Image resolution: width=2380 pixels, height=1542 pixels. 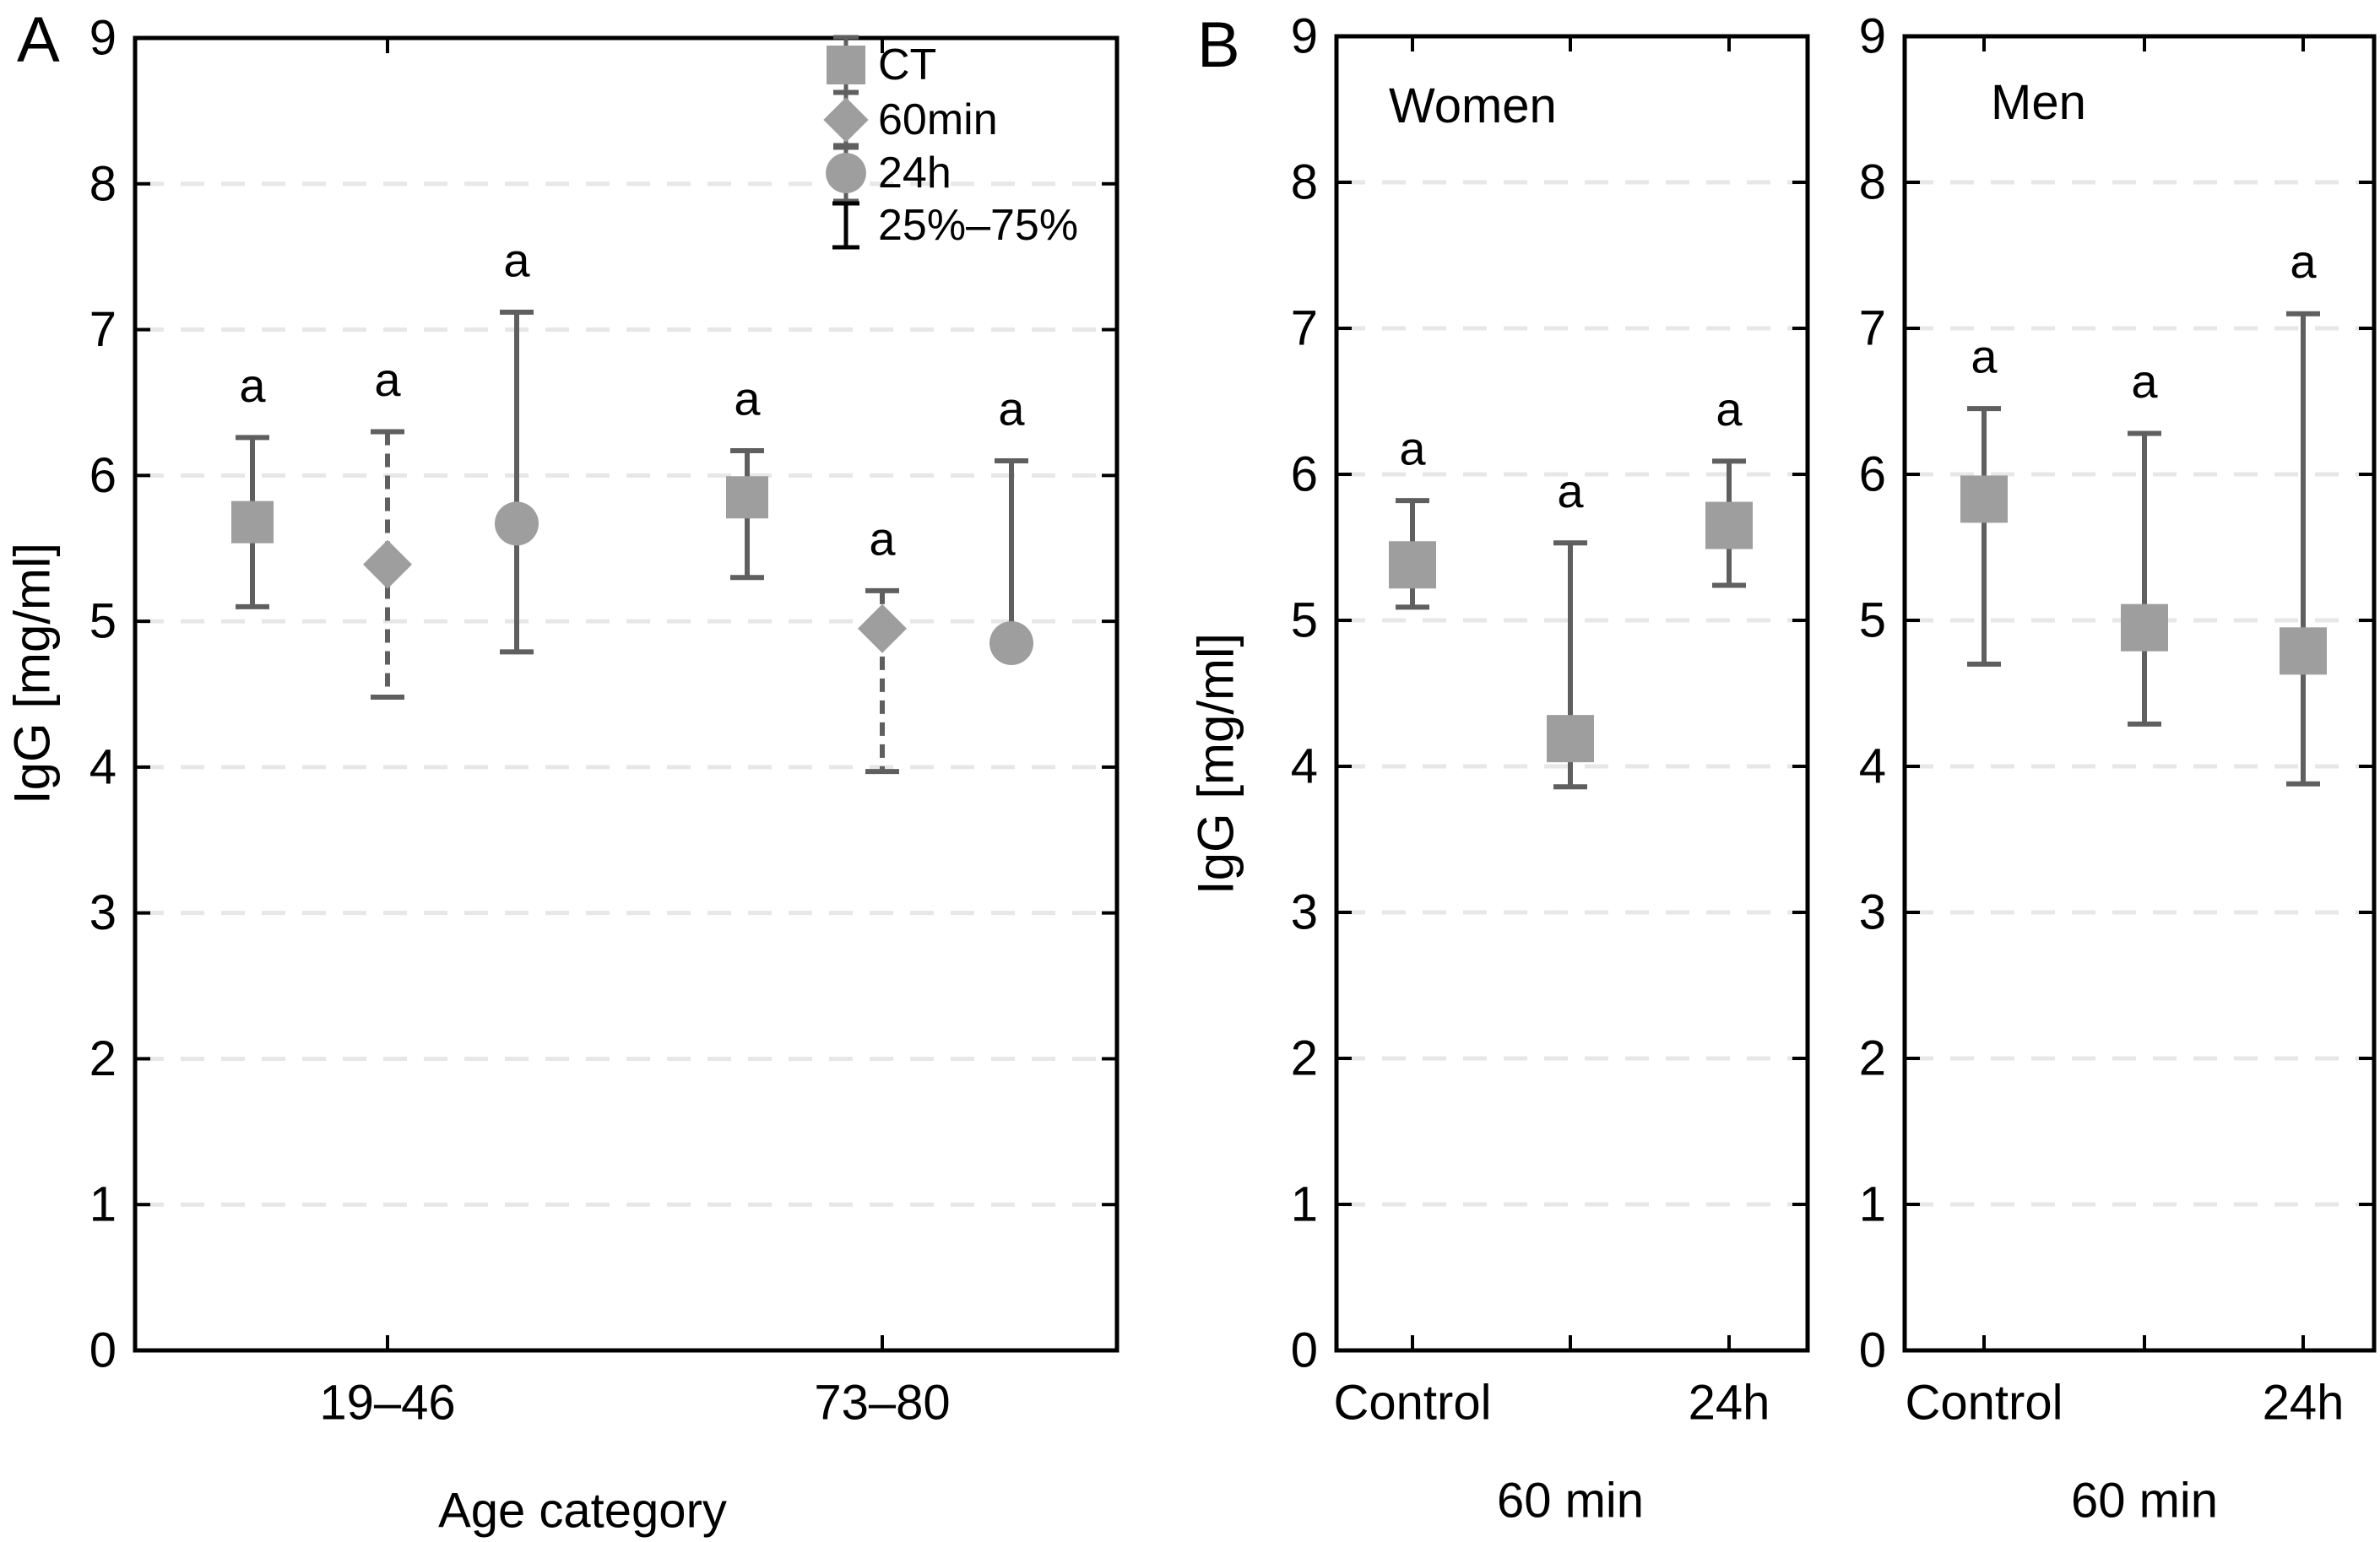 I want to click on errorbar-24h-2: a, so click(x=1011, y=524).